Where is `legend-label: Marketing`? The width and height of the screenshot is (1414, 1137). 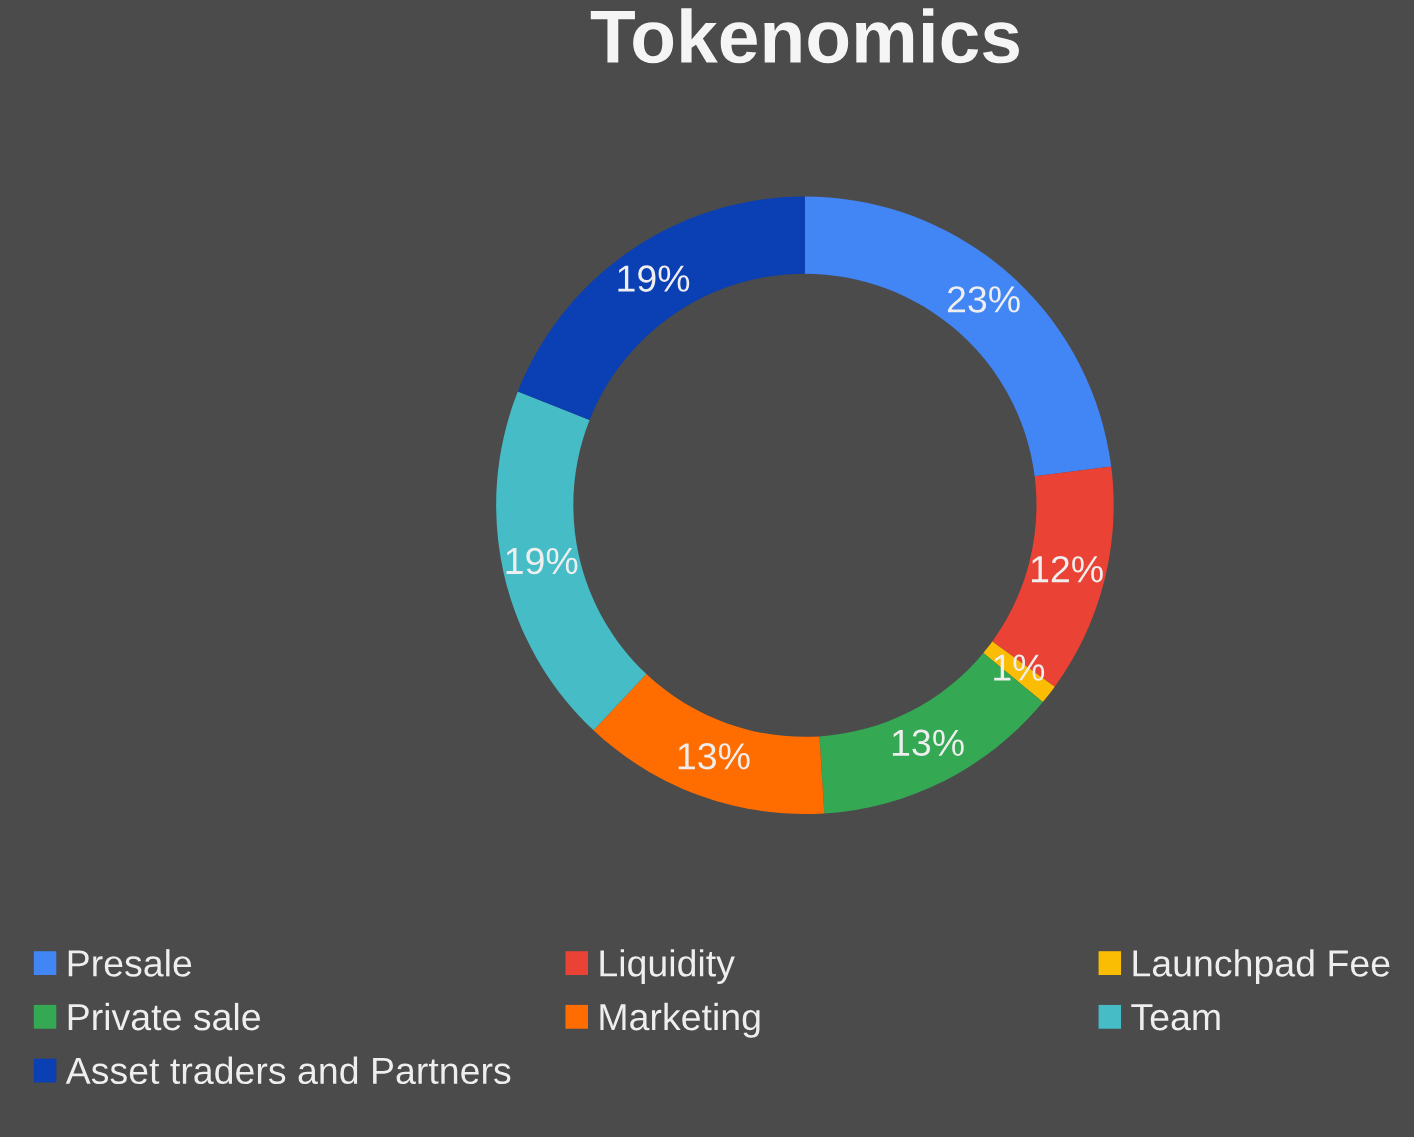
legend-label: Marketing is located at coordinates (680, 1020).